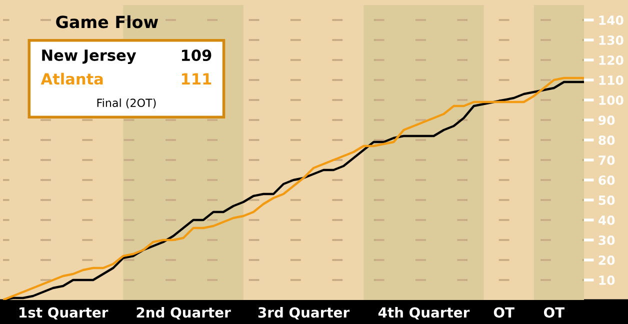 The height and width of the screenshot is (324, 628). What do you see at coordinates (611, 80) in the screenshot?
I see `y-tick-label: 110` at bounding box center [611, 80].